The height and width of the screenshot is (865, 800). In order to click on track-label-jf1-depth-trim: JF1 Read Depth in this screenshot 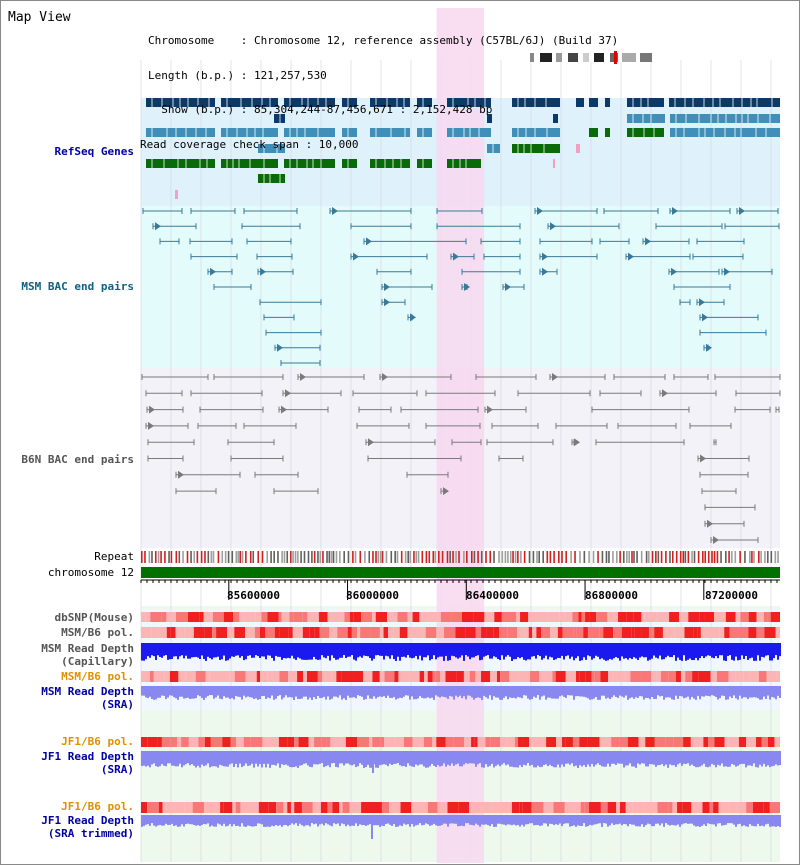, I will do `click(87, 820)`.